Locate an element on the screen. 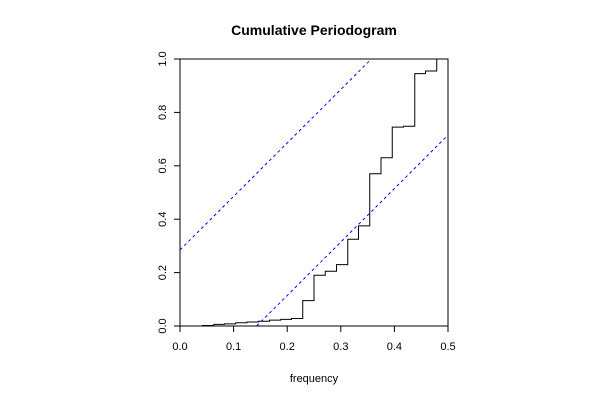  y-tick-label: 0.8 is located at coordinates (163, 112).